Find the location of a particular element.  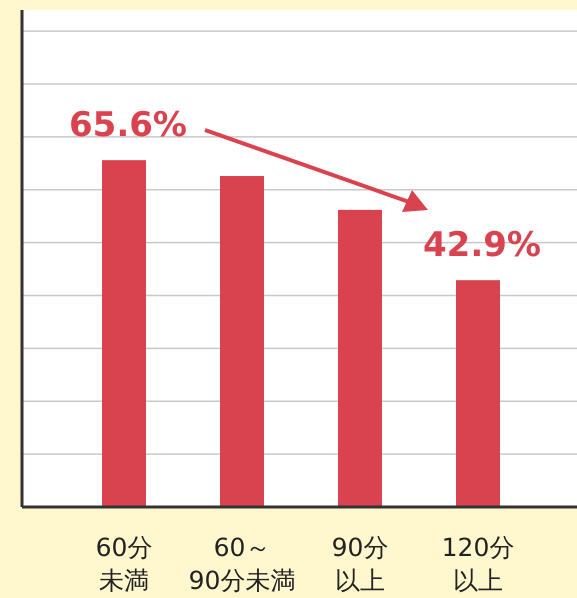

x-tick-label: 90分以上 is located at coordinates (360, 564).